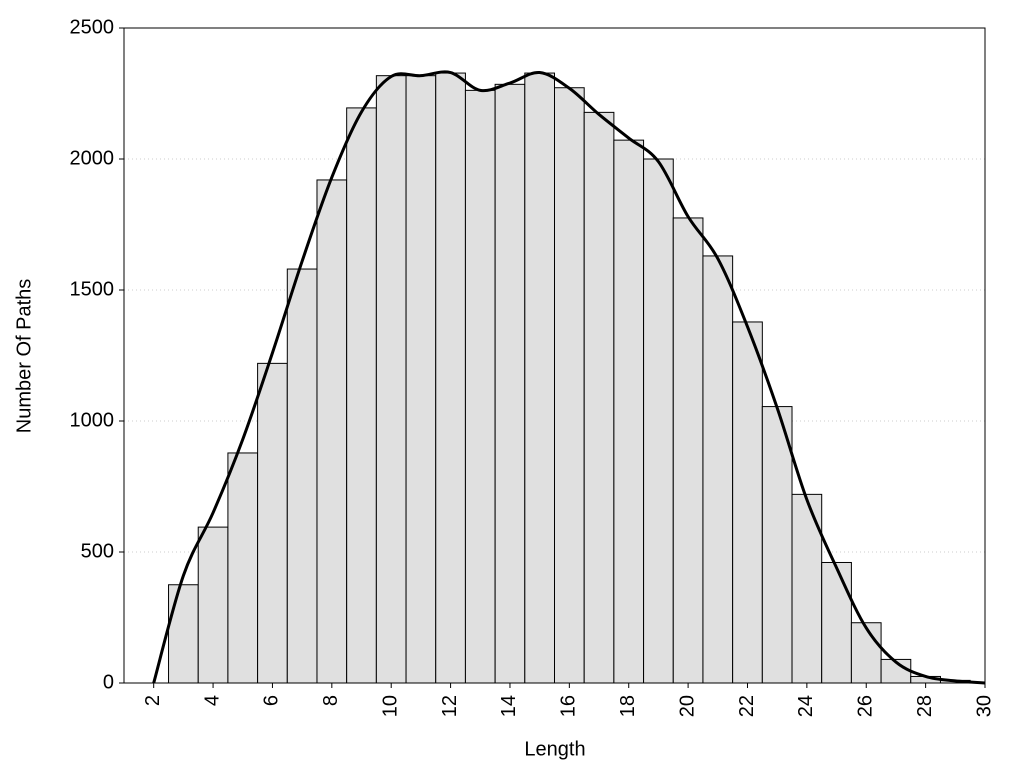 Image resolution: width=1024 pixels, height=768 pixels. I want to click on y-tick-label: 0, so click(108, 682).